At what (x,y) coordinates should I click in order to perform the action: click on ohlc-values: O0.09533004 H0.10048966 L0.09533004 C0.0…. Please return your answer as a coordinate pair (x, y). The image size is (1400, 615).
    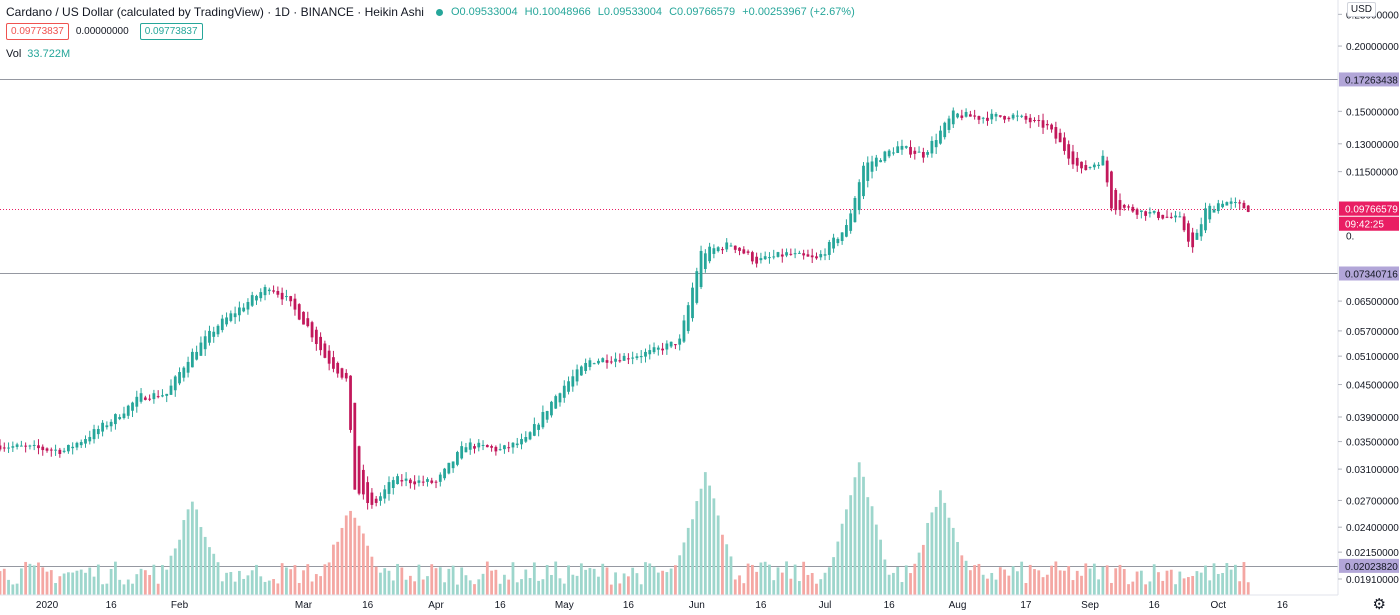
    Looking at the image, I should click on (655, 12).